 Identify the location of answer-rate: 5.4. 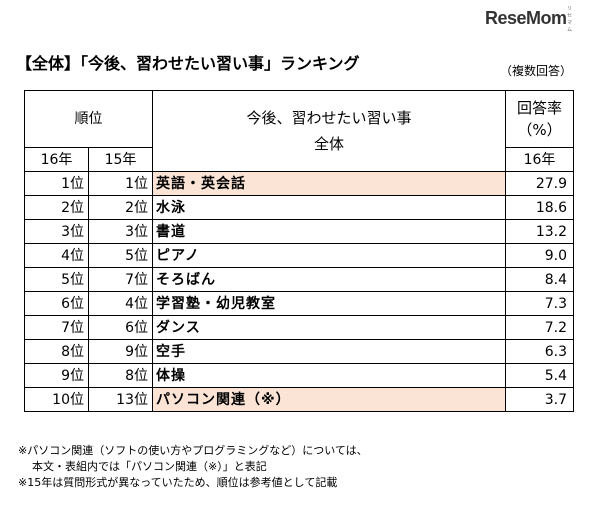
(539, 375).